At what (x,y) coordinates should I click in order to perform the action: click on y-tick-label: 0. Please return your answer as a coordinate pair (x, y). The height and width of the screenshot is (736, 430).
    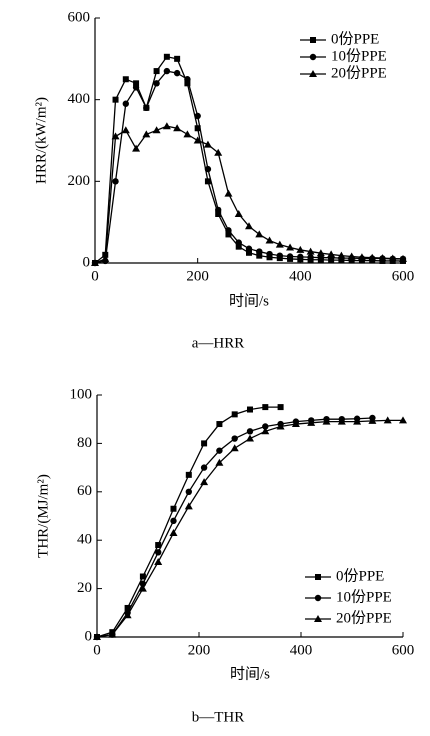
    Looking at the image, I should click on (89, 636).